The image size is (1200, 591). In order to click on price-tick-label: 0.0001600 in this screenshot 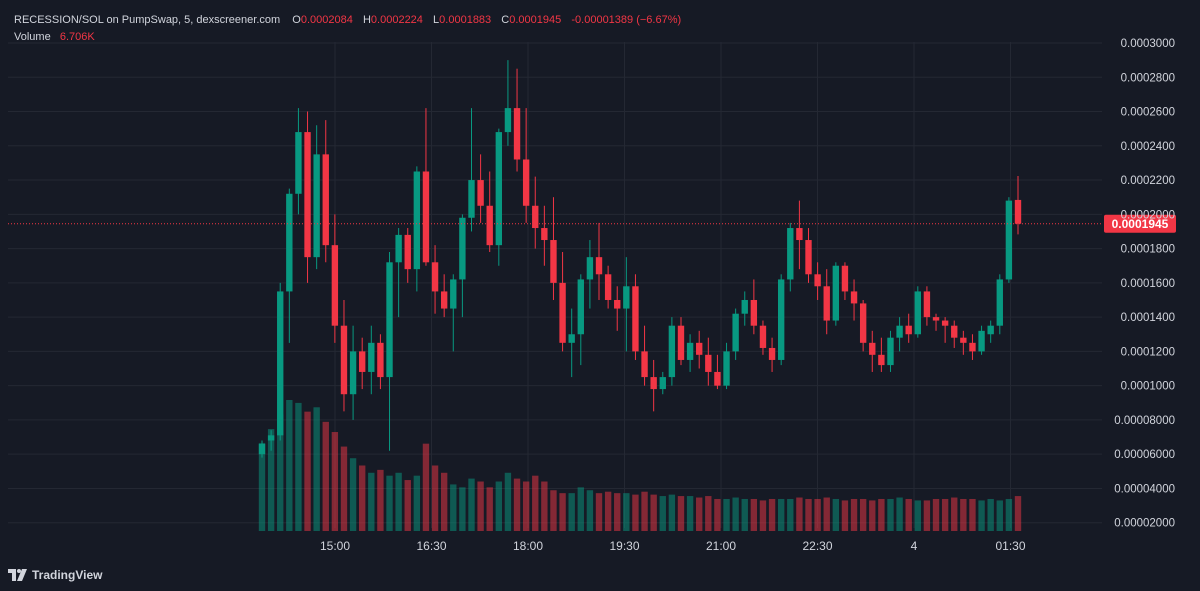, I will do `click(1148, 284)`.